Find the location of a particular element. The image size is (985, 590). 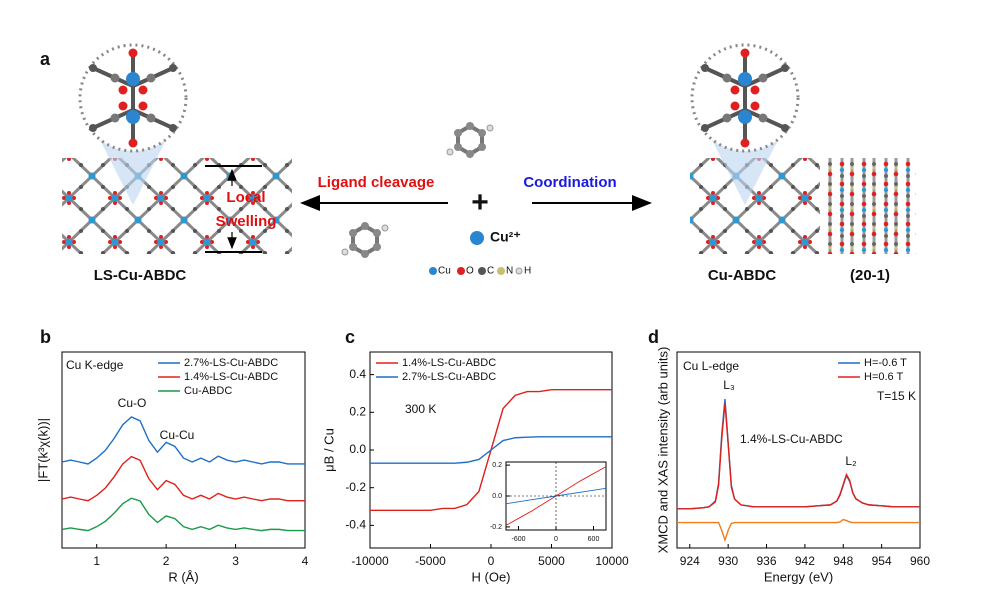

right-structure is located at coordinates (803, 148).